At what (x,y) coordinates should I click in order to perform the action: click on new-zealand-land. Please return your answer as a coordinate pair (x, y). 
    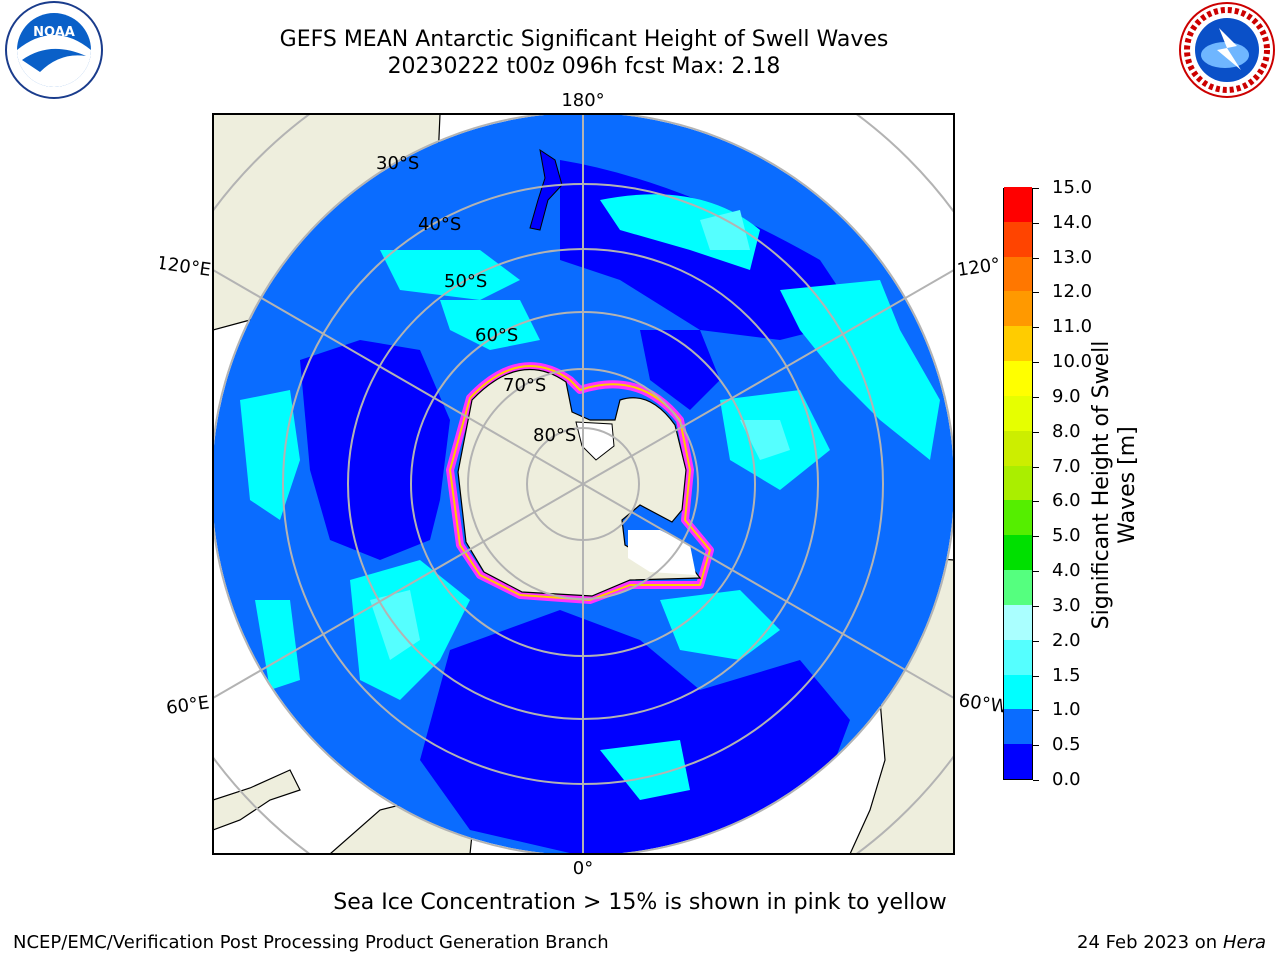
    Looking at the image, I should click on (546, 189).